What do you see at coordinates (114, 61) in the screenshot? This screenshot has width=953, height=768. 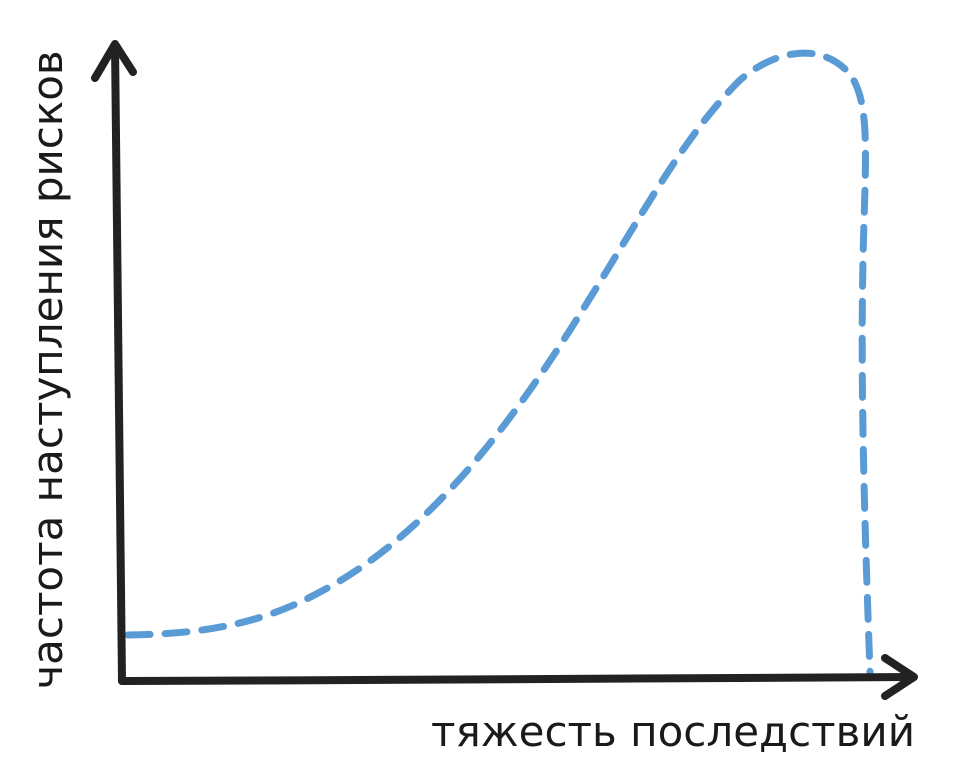 I see `y-axis-arrow` at bounding box center [114, 61].